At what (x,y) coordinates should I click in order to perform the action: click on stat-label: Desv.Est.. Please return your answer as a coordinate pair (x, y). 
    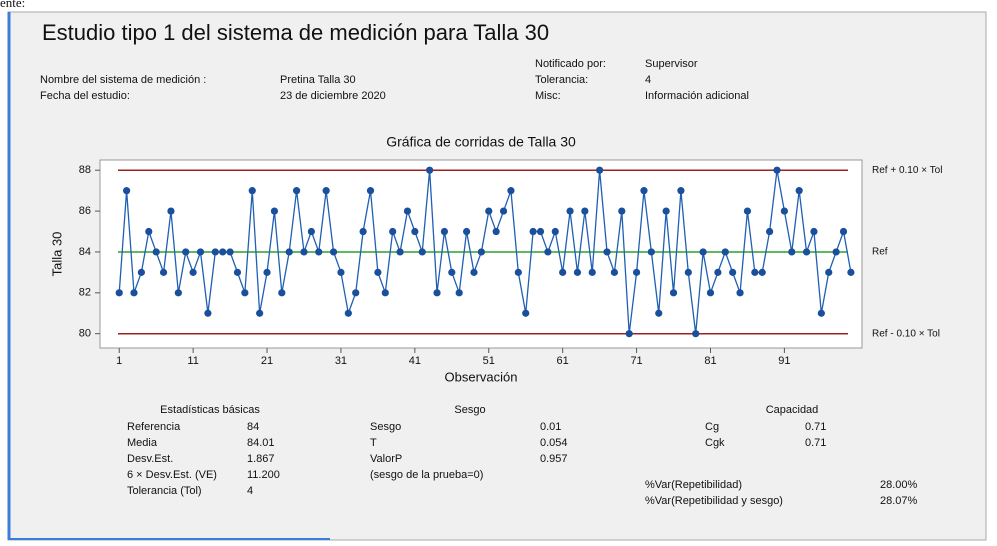
    Looking at the image, I should click on (150, 459).